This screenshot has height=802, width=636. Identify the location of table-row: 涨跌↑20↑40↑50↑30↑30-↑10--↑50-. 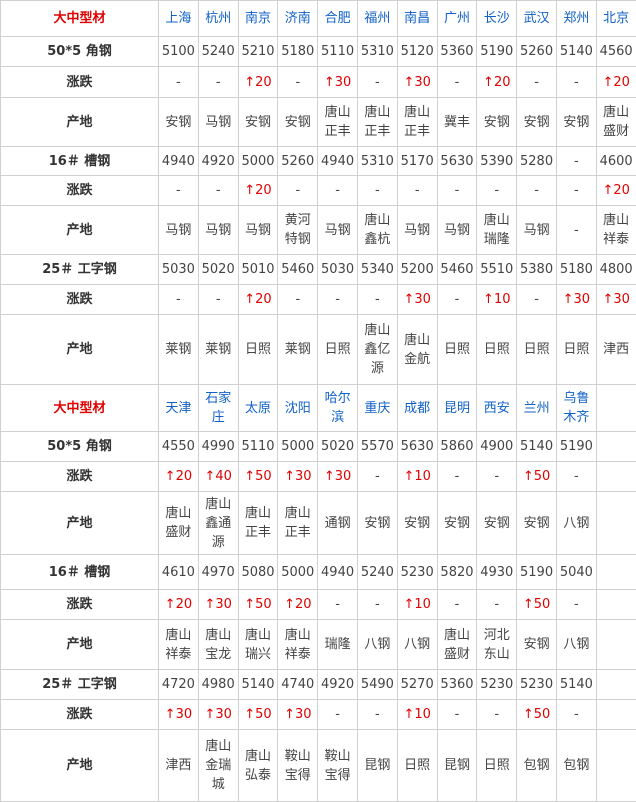
(318, 477).